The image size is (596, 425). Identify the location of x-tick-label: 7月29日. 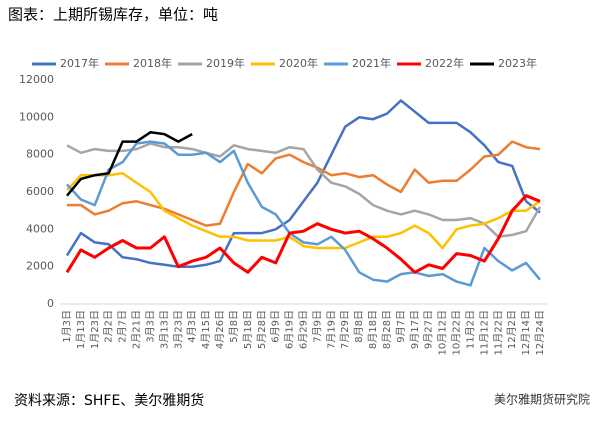
(345, 329).